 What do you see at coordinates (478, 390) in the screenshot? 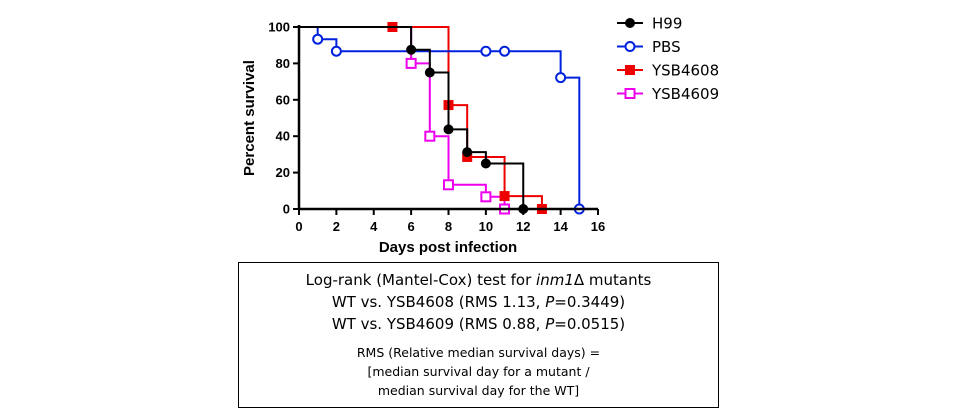
I see `rms-line-3: median survival day for the WT]` at bounding box center [478, 390].